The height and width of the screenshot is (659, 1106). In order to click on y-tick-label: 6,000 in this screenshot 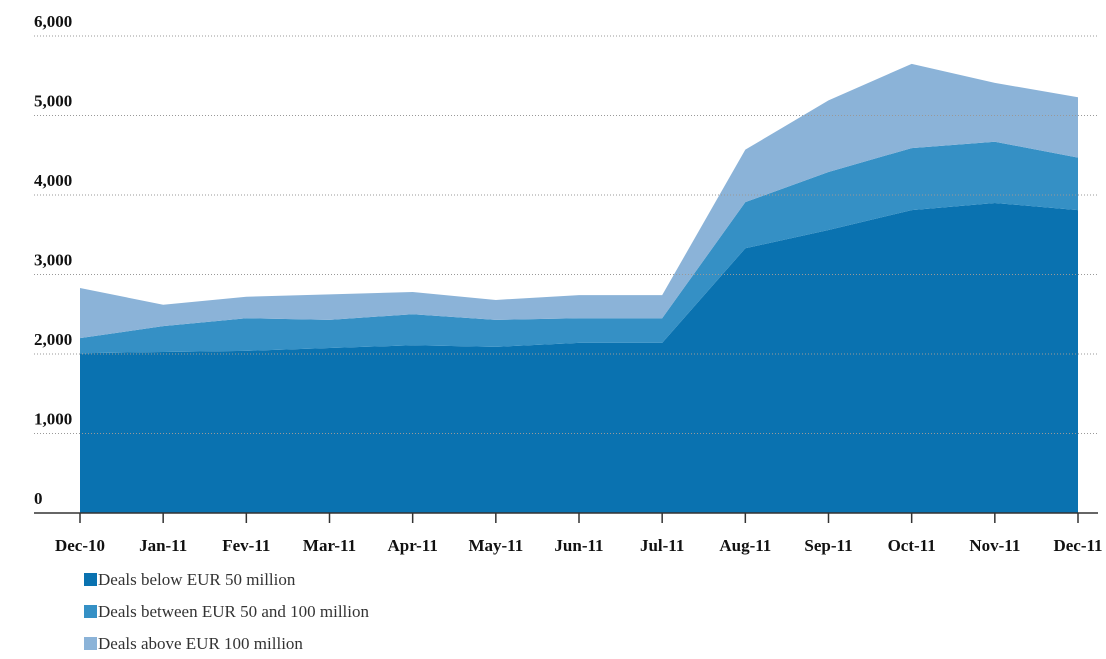, I will do `click(53, 21)`.